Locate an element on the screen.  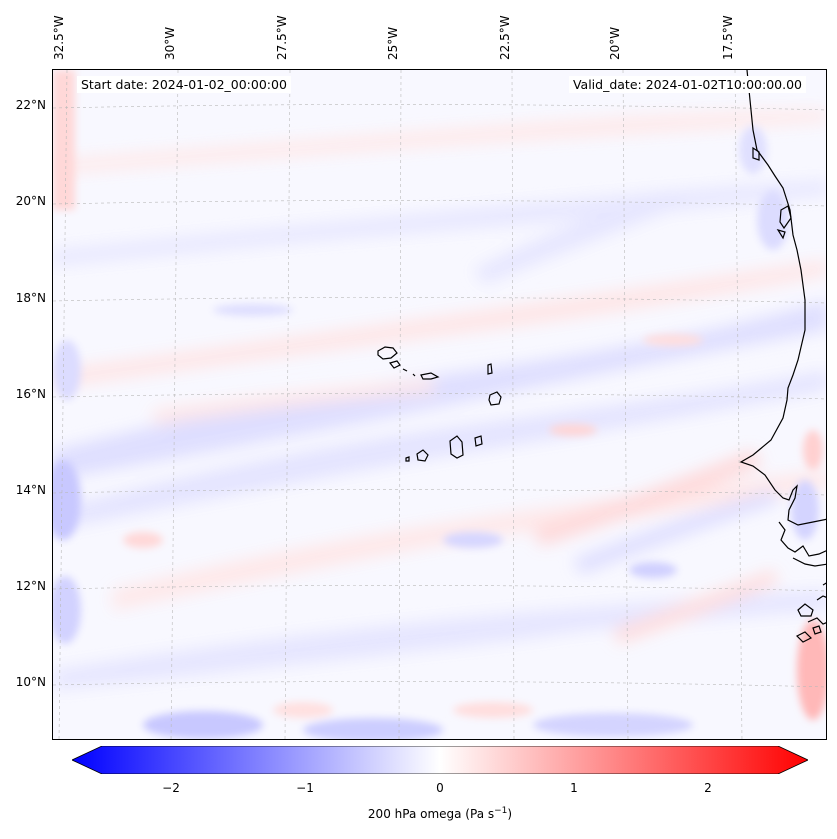
lon-label-17-5w: 17.5°W is located at coordinates (728, 37).